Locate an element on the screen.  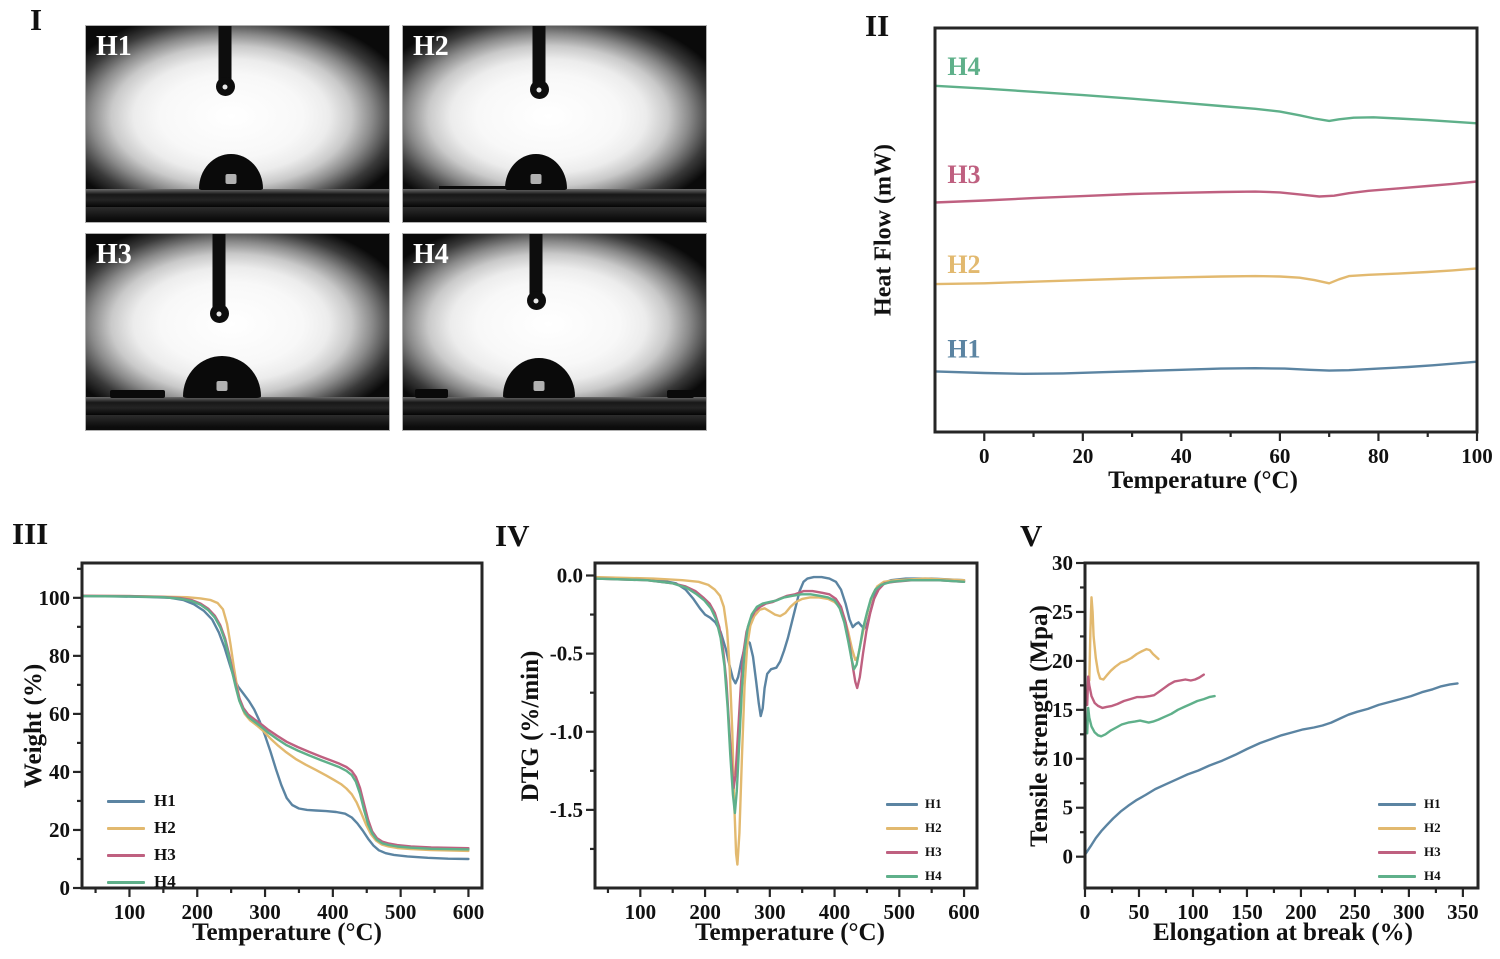
micrograph-label: H2 is located at coordinates (431, 46).